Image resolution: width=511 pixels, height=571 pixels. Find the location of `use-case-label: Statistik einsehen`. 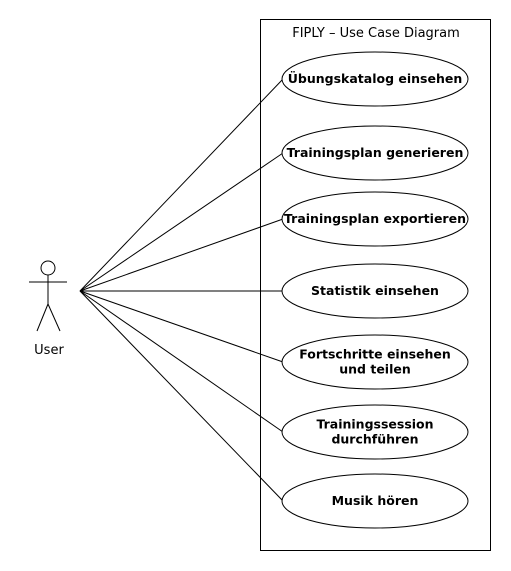

use-case-label: Statistik einsehen is located at coordinates (375, 290).